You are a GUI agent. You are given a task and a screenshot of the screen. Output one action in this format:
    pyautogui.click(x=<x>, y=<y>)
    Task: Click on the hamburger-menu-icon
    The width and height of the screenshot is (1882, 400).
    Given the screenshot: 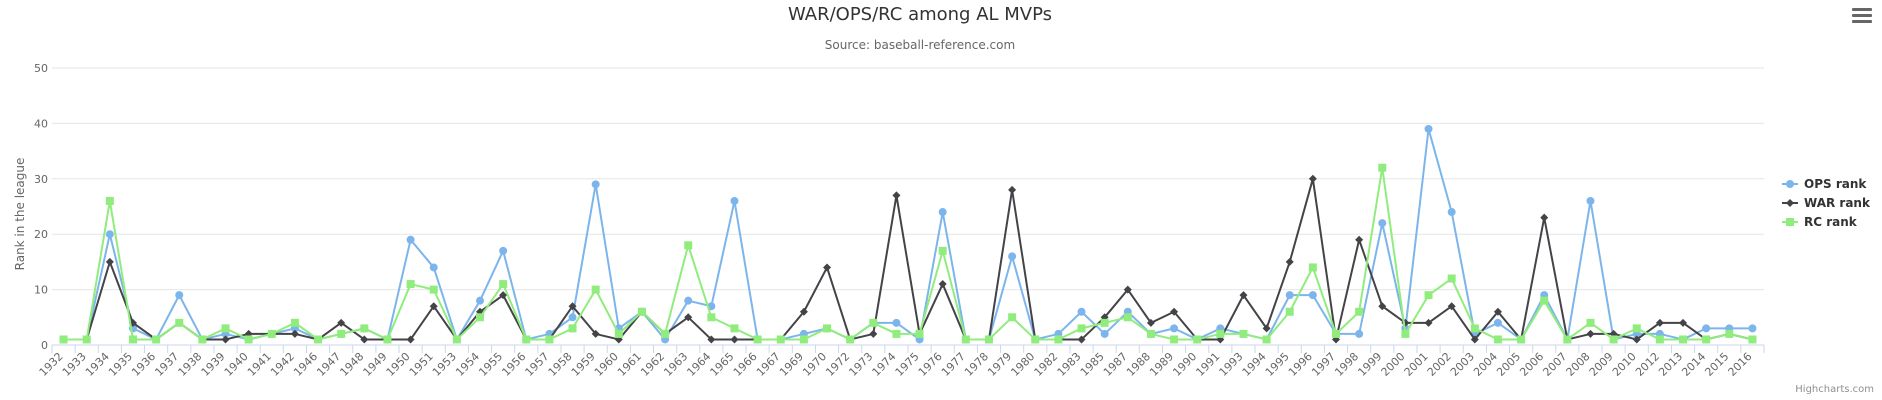 What is the action you would take?
    pyautogui.click(x=1862, y=17)
    